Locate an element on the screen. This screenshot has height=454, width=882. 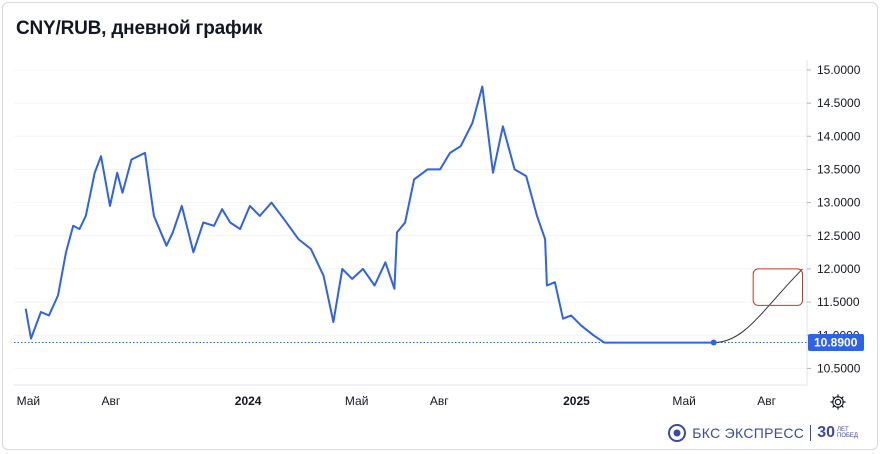
gear-icon is located at coordinates (838, 402).